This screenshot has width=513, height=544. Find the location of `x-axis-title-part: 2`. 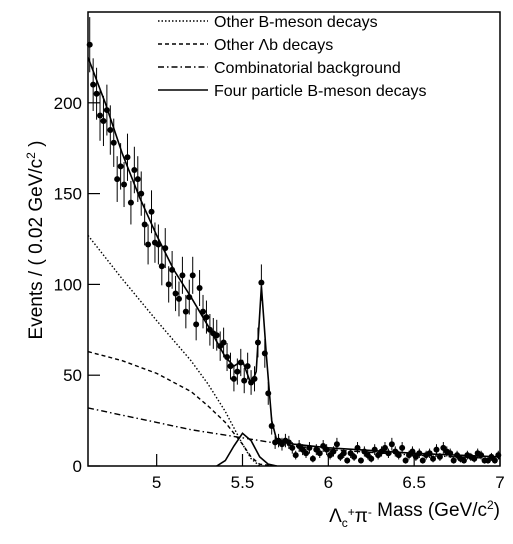

x-axis-title-part: 2 is located at coordinates (490, 505).